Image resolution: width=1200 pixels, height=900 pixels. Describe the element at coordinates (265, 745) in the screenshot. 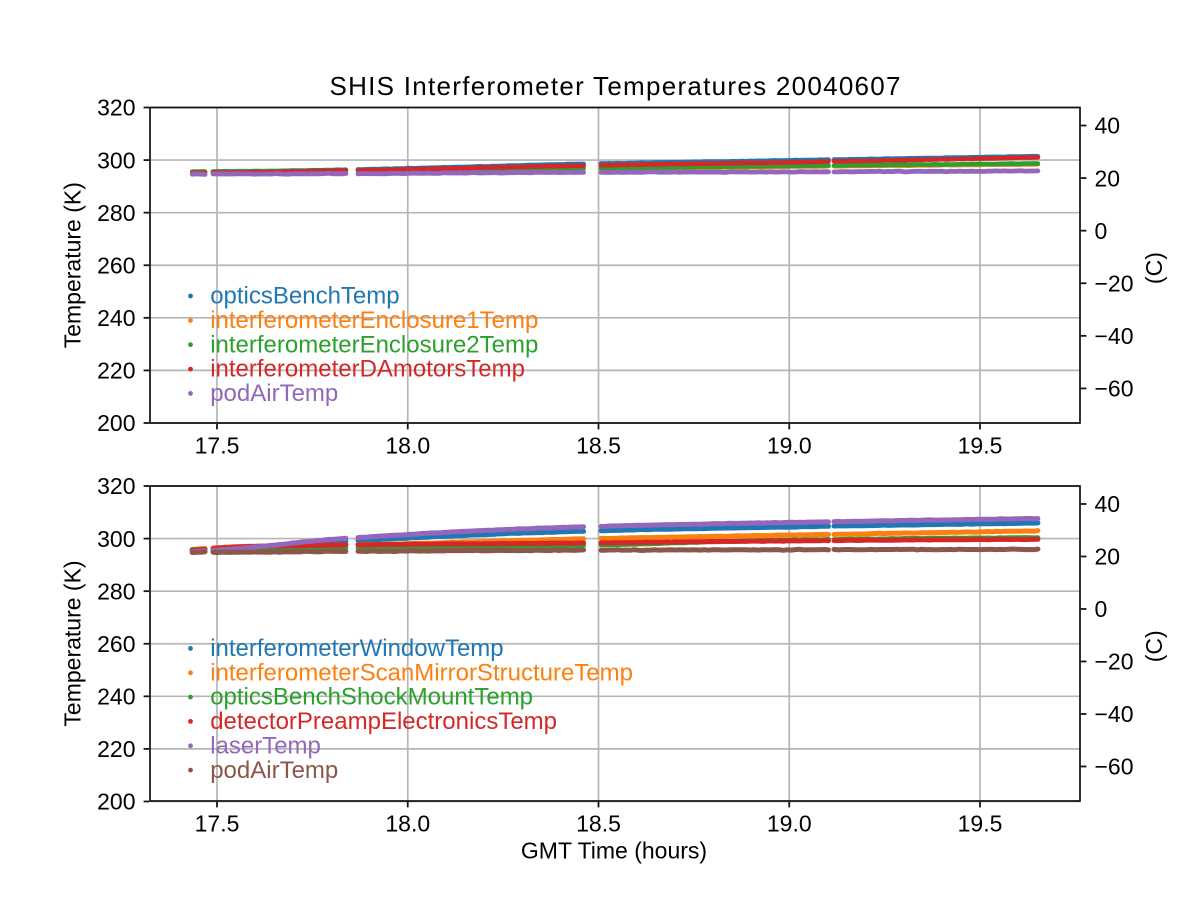

I see `svg-text: laserTemp` at that location.